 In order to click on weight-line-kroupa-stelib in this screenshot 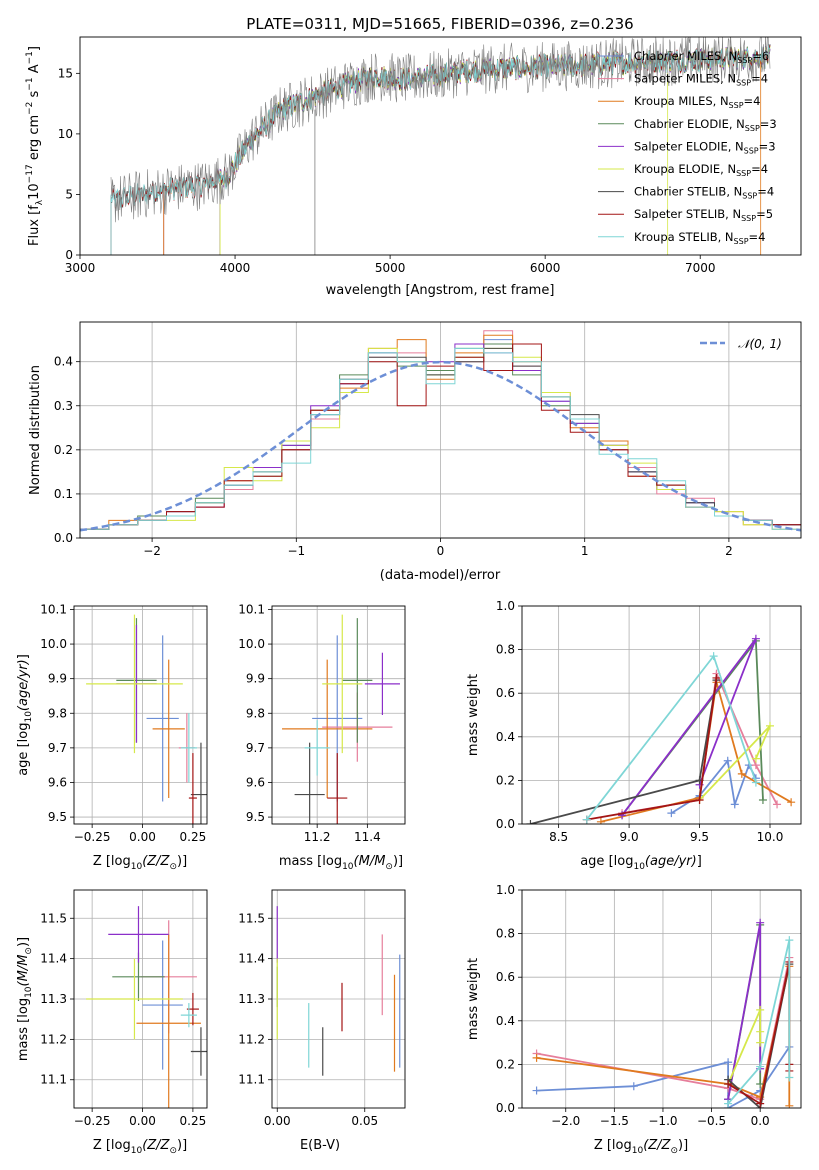, I will do `click(759, 1022)`.